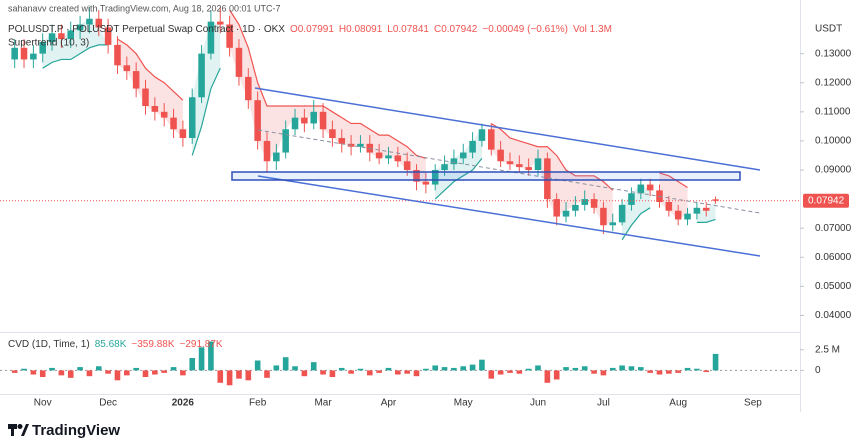 This screenshot has height=448, width=860. What do you see at coordinates (826, 200) in the screenshot?
I see `last-price-label: 0.07942` at bounding box center [826, 200].